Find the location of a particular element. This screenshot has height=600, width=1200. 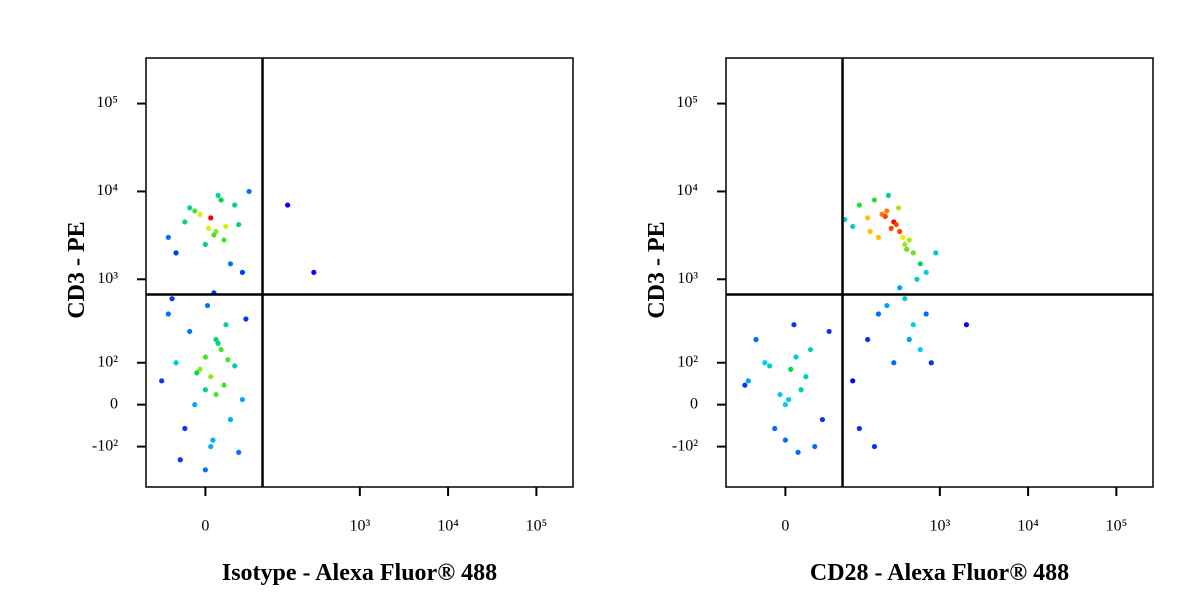

x-tick-label: 10⁵ is located at coordinates (1117, 526).